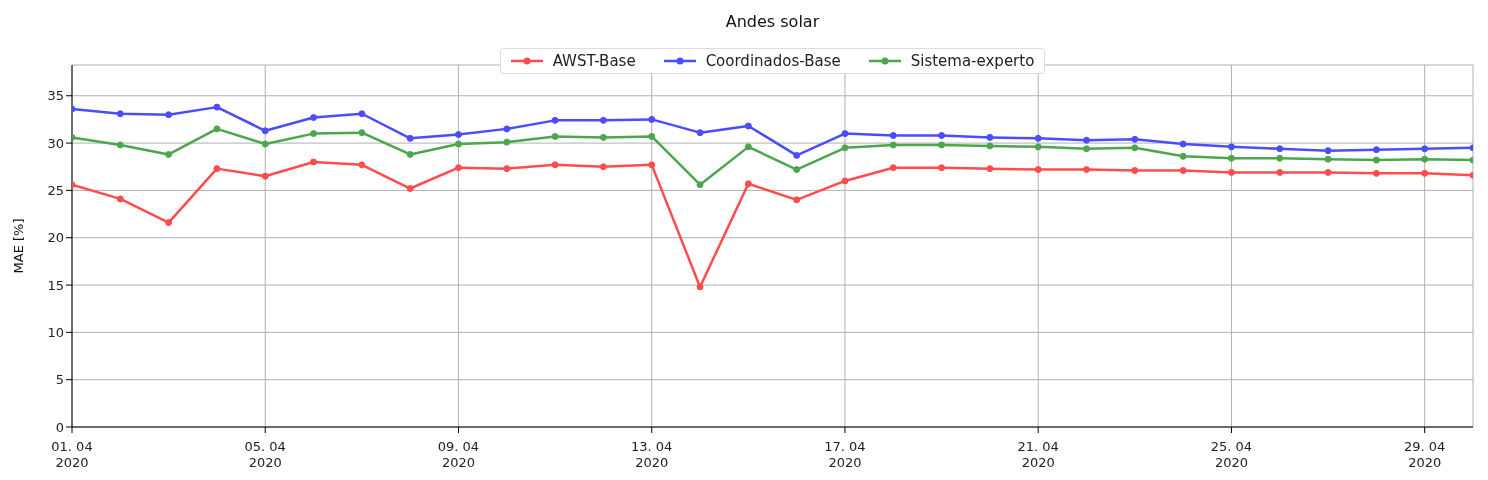 Image resolution: width=1488 pixels, height=480 pixels. I want to click on x-tick-label: 13. 04 2020, so click(652, 454).